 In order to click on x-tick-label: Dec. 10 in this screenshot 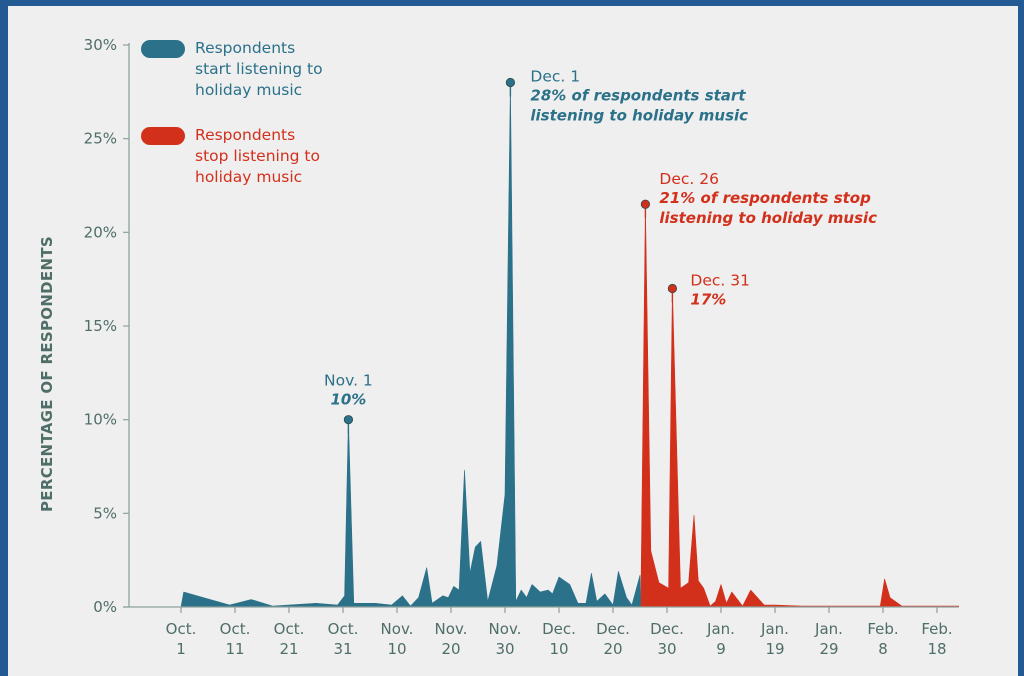, I will do `click(559, 639)`.